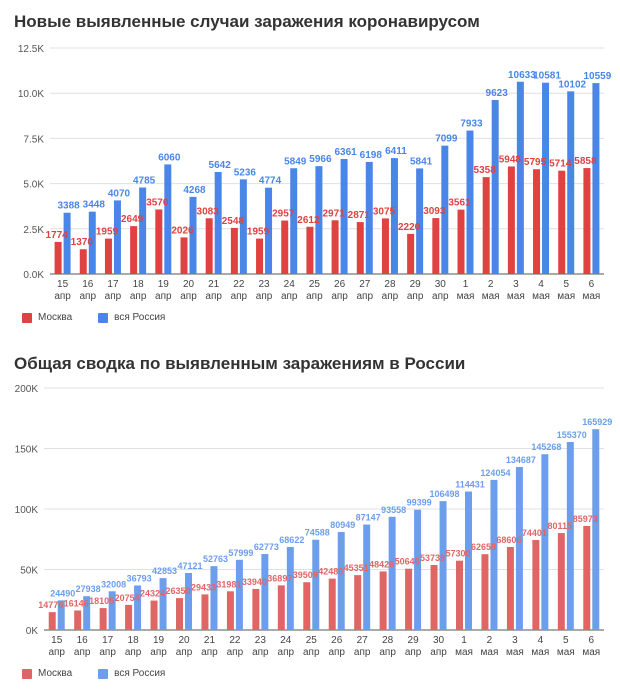 The image size is (620, 695). Describe the element at coordinates (390, 284) in the screenshot. I see `x-tick-label: 28` at that location.